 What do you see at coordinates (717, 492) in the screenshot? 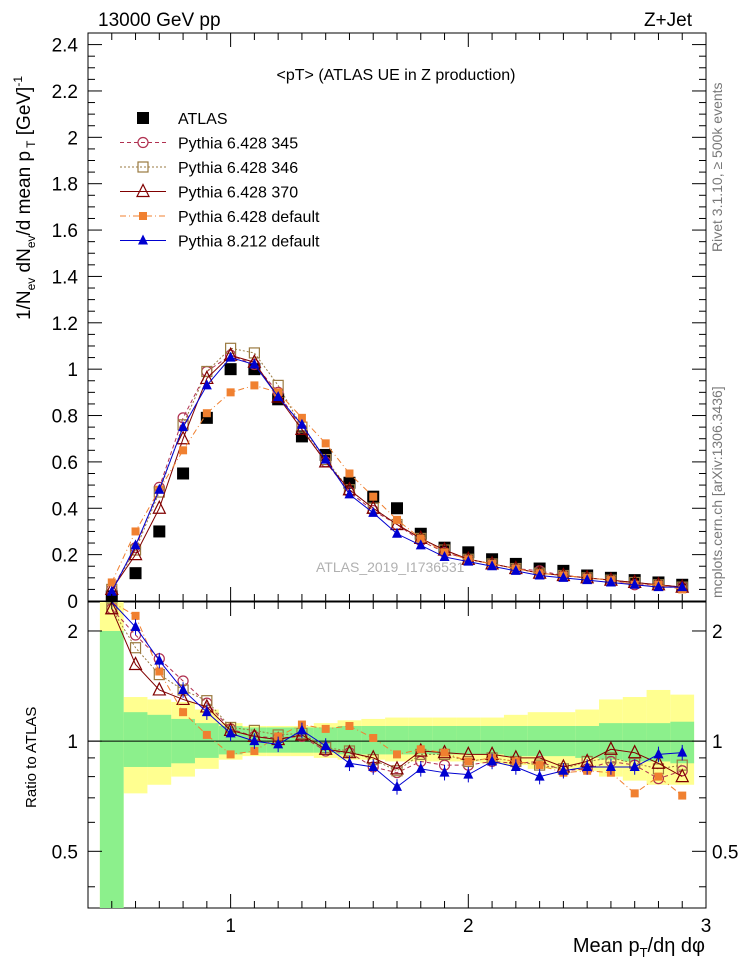
I see `mcplots-label: mcplots.cern.ch [arXiv:1306.3436]` at bounding box center [717, 492].